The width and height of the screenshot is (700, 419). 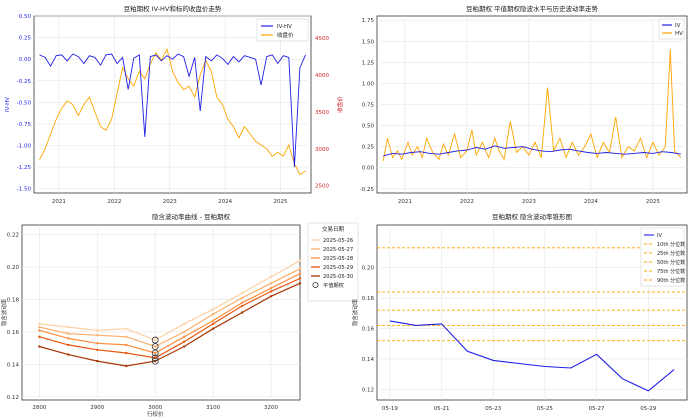 What do you see at coordinates (671, 280) in the screenshot?
I see `legend-label: 90th 分位数` at bounding box center [671, 280].